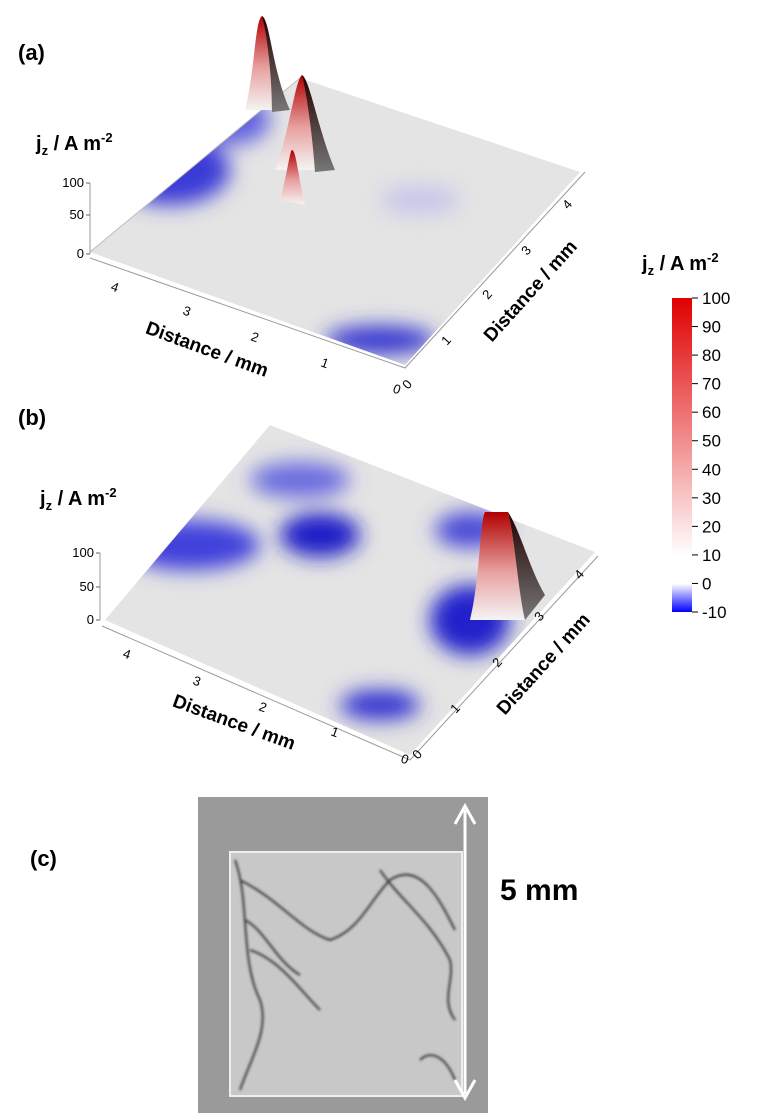 The width and height of the screenshot is (769, 1118). What do you see at coordinates (31, 52) in the screenshot?
I see `panel-label: (a)` at bounding box center [31, 52].